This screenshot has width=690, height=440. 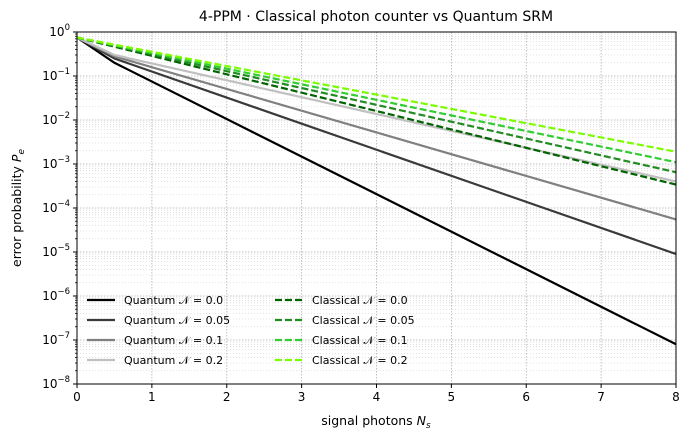 What do you see at coordinates (63, 336) in the screenshot?
I see `y-tick-label-exp: −7` at bounding box center [63, 336].